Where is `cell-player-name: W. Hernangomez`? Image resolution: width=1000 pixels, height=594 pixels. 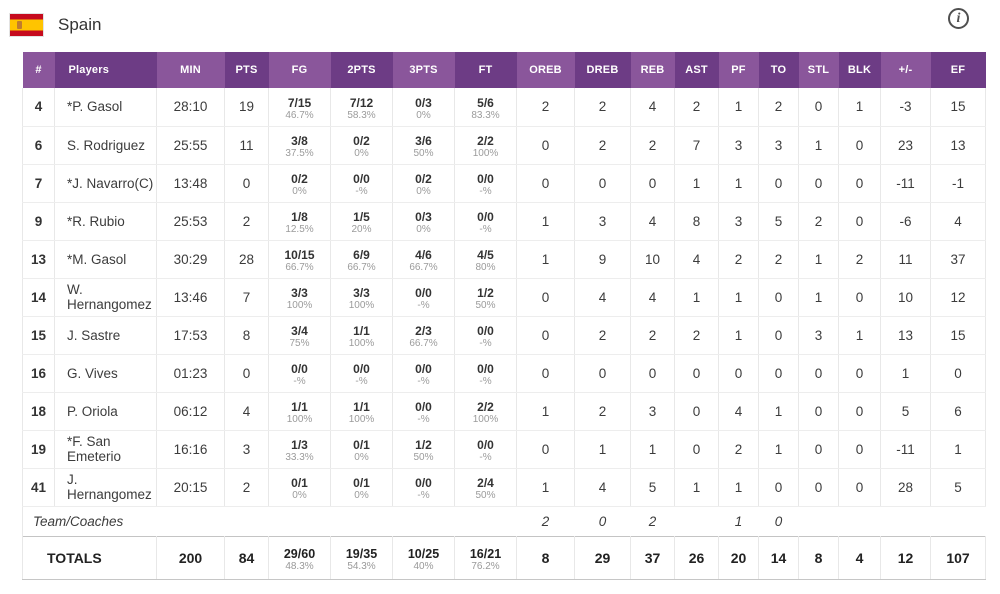
cell-player-name: W. Hernangomez is located at coordinates (105, 297).